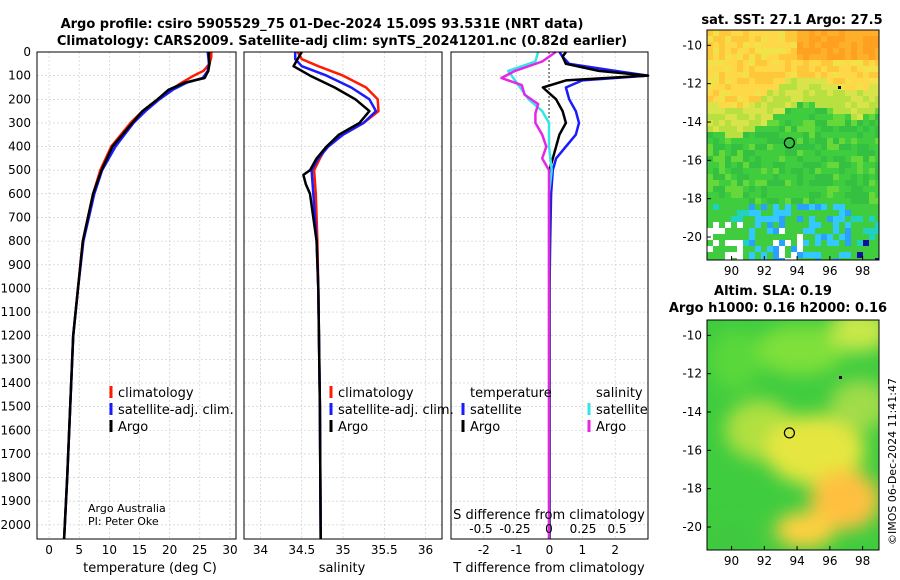 This screenshot has height=580, width=900. Describe the element at coordinates (511, 393) in the screenshot. I see `legend-title-temperature: temperature` at that location.